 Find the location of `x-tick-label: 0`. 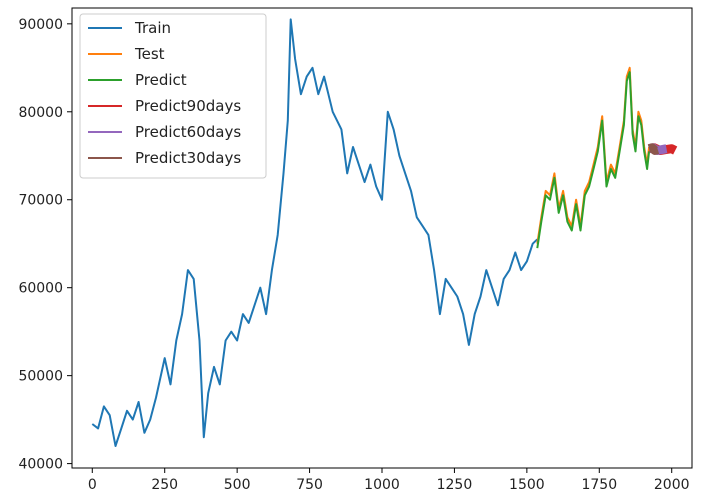

x-tick-label: 0 is located at coordinates (92, 485).